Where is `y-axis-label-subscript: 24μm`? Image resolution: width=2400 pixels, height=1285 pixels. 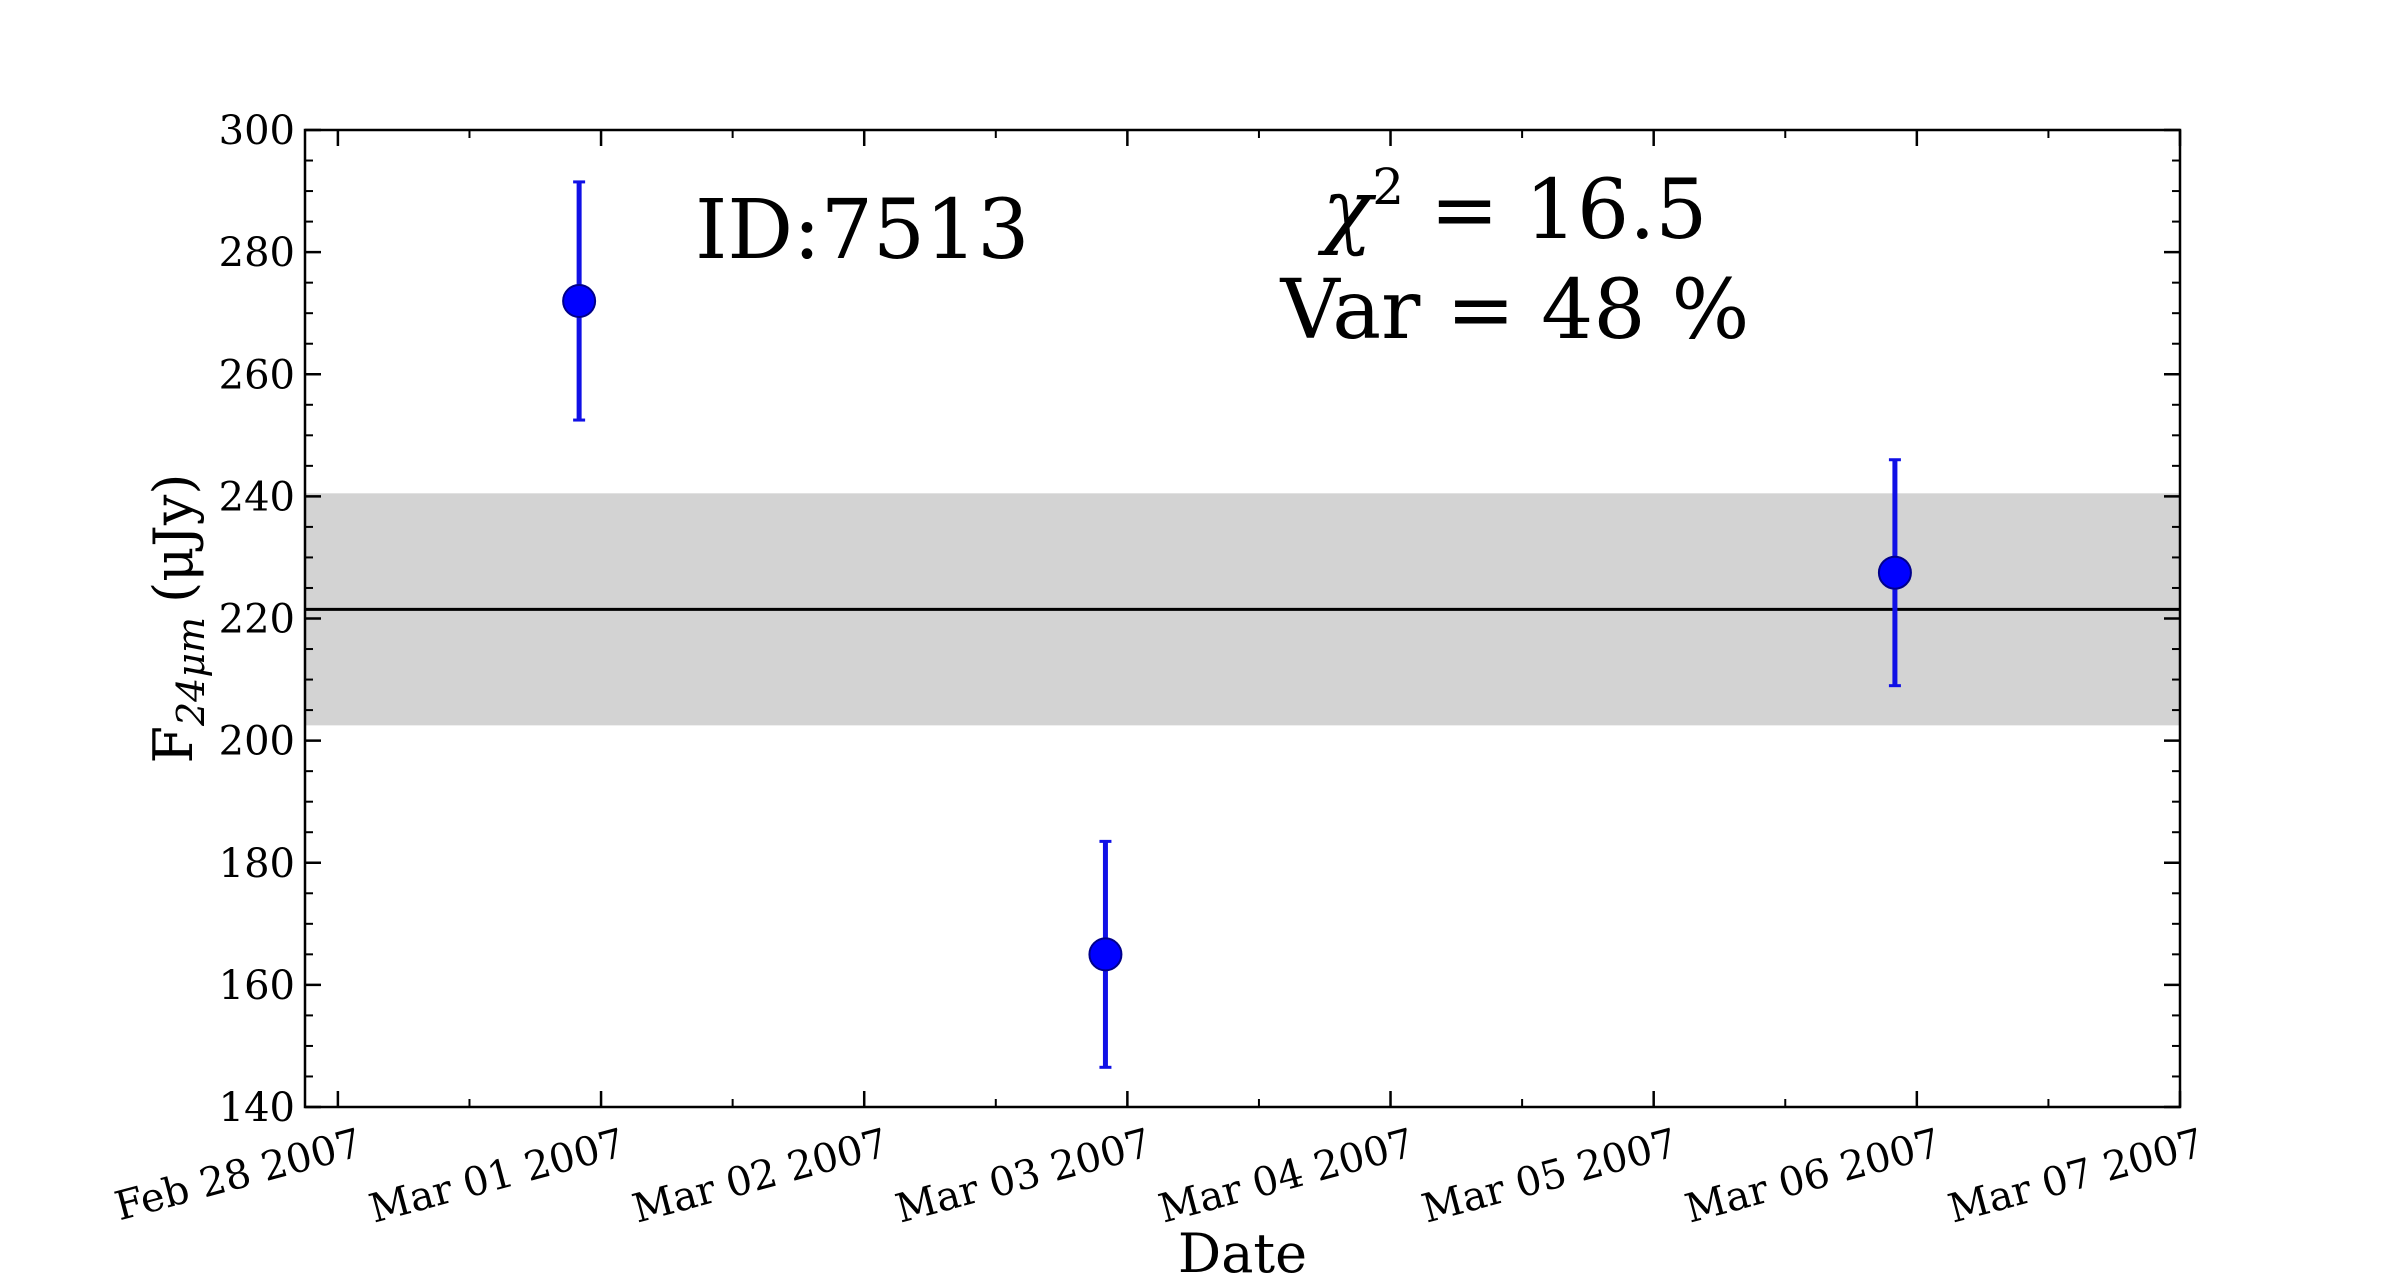
y-axis-label-subscript: 24μm is located at coordinates (191, 672).